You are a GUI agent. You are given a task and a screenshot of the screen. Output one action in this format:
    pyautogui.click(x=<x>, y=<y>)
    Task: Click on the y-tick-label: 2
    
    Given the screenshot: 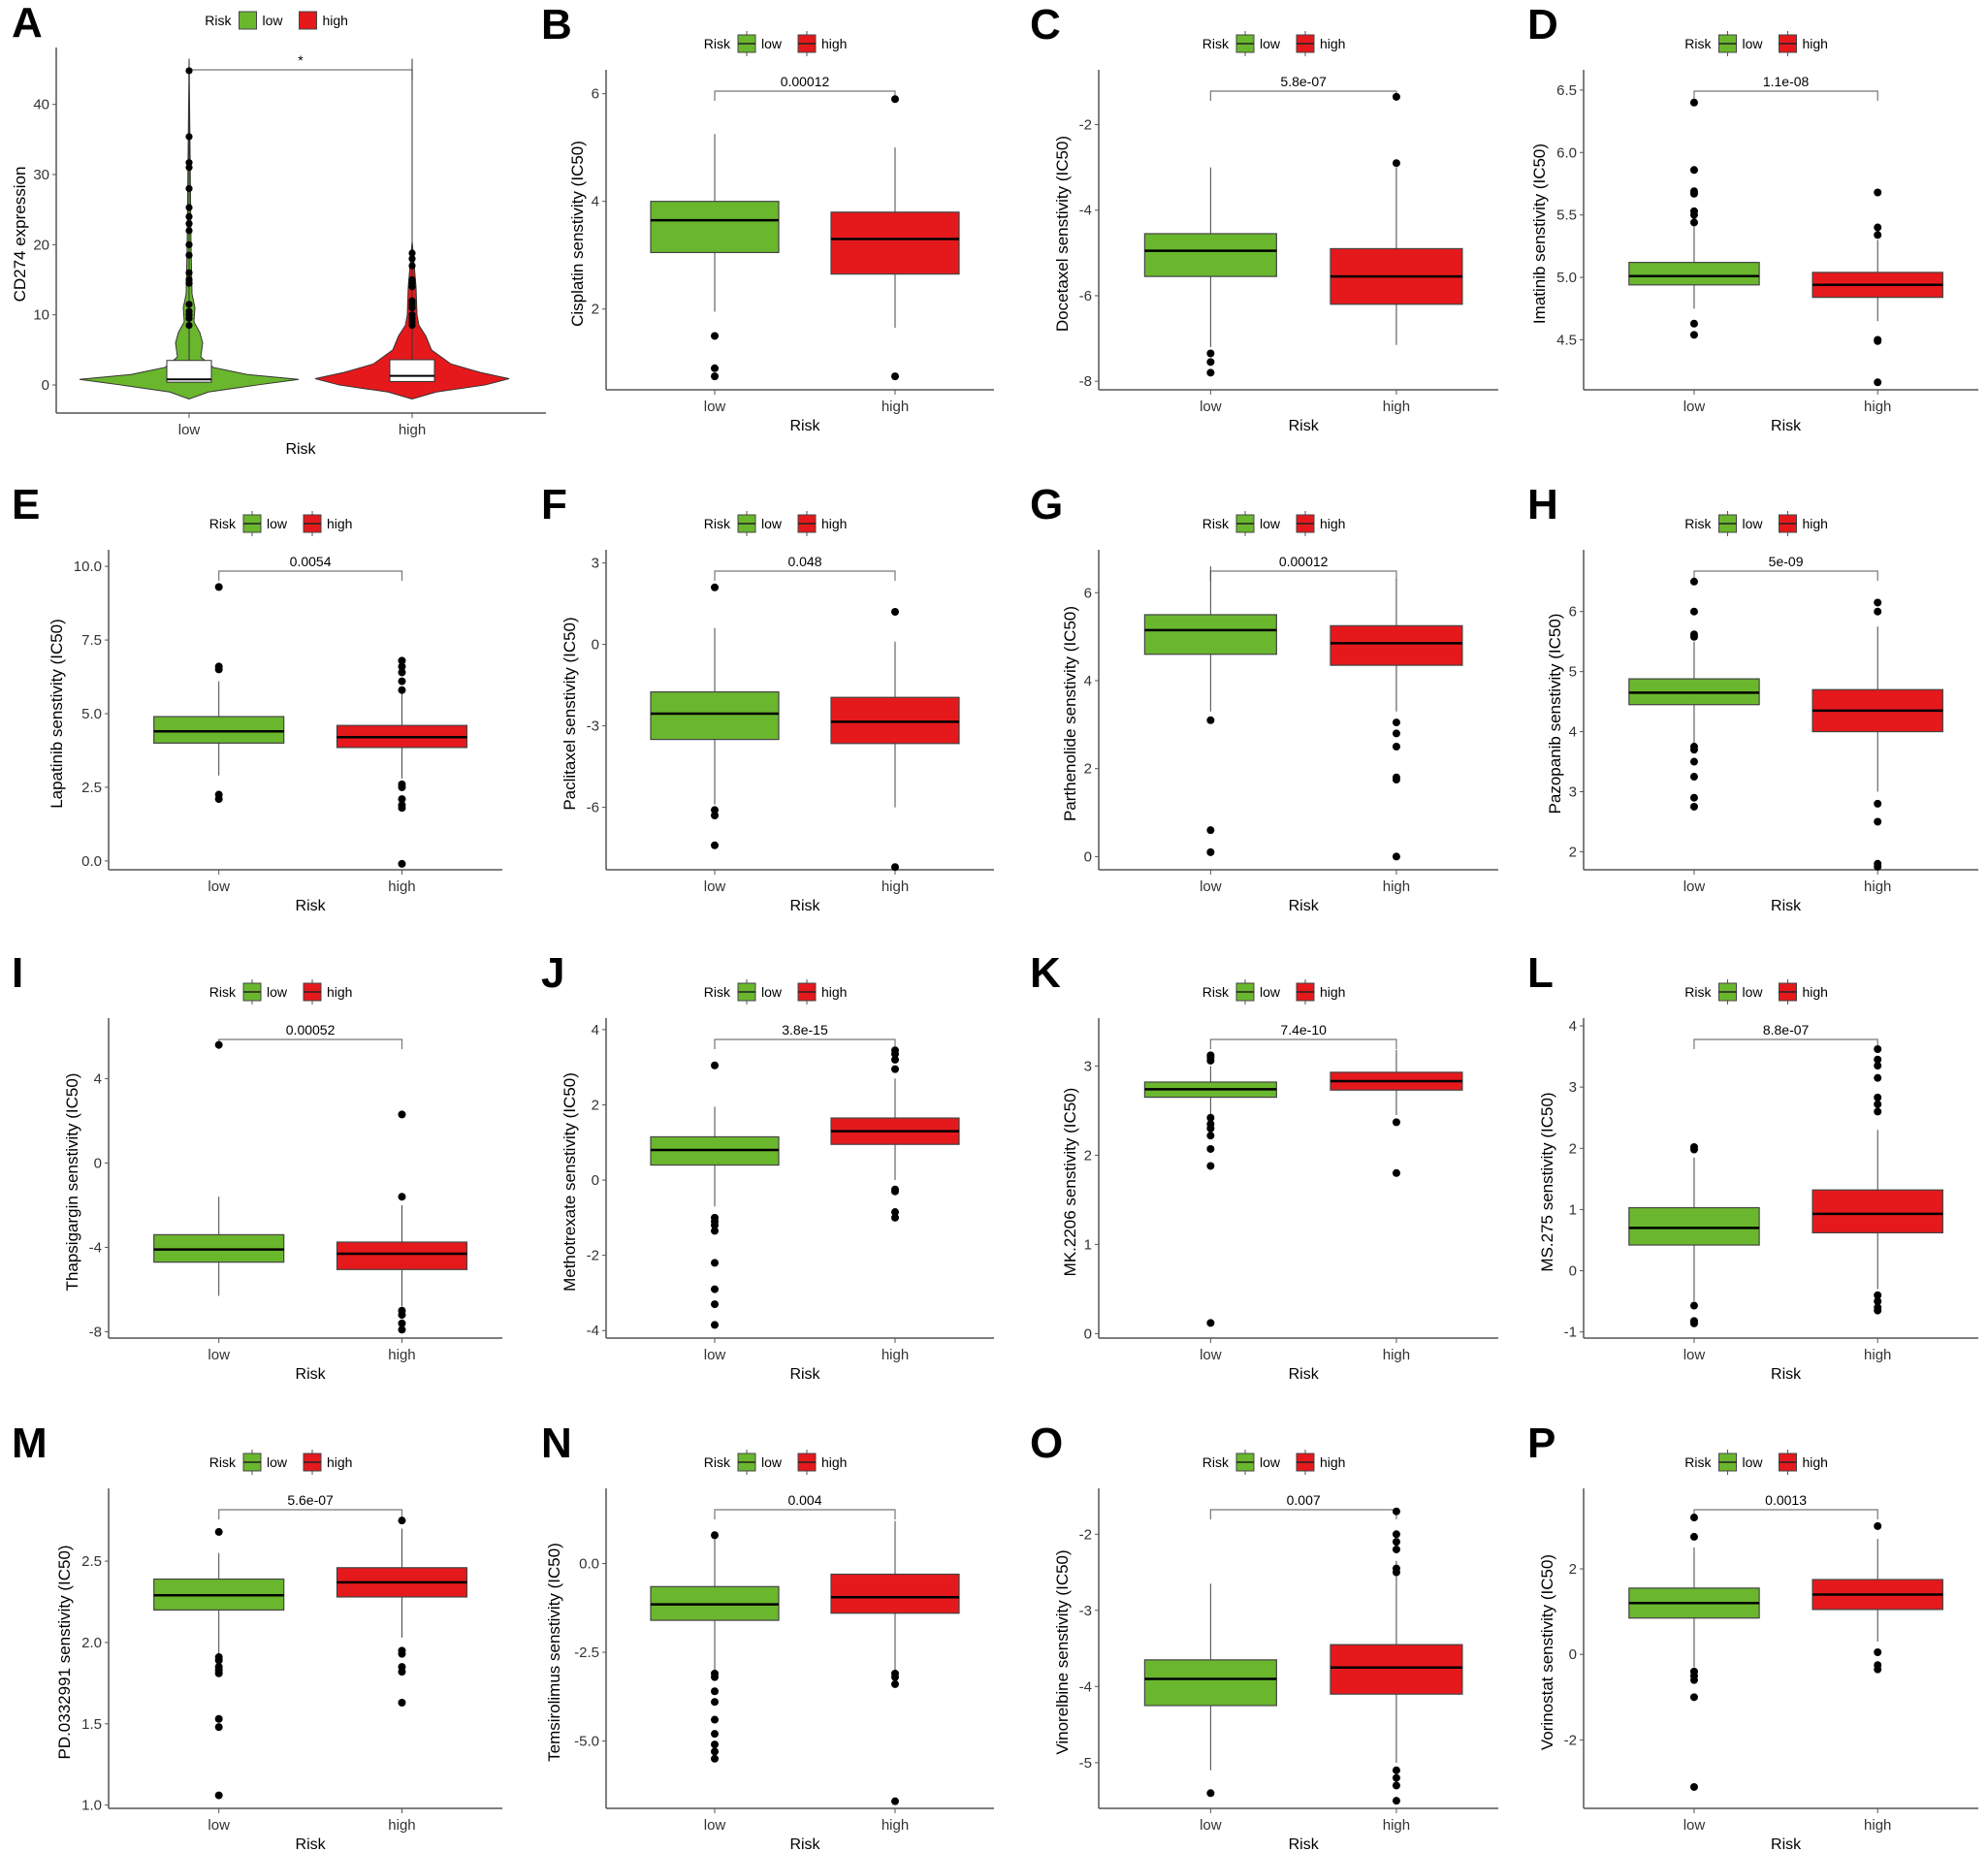 What is the action you would take?
    pyautogui.click(x=1573, y=1570)
    